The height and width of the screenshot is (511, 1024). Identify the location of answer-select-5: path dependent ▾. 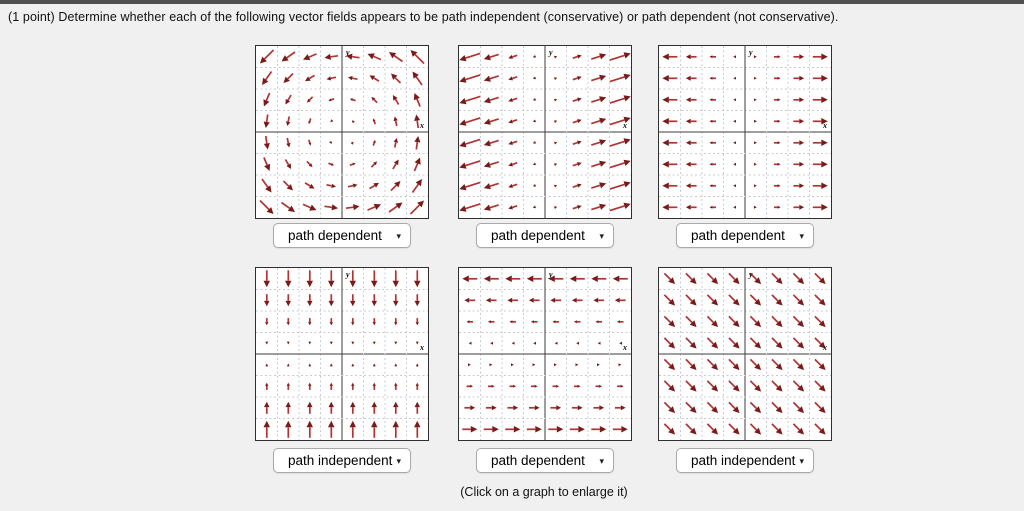
(545, 460).